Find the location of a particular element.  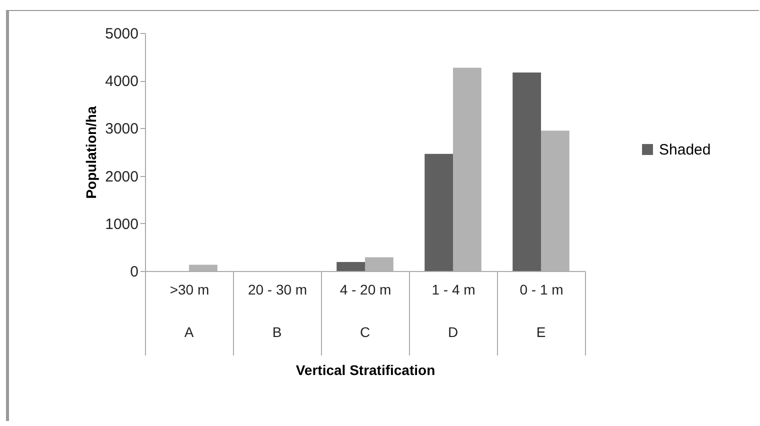

text: B is located at coordinates (277, 332).